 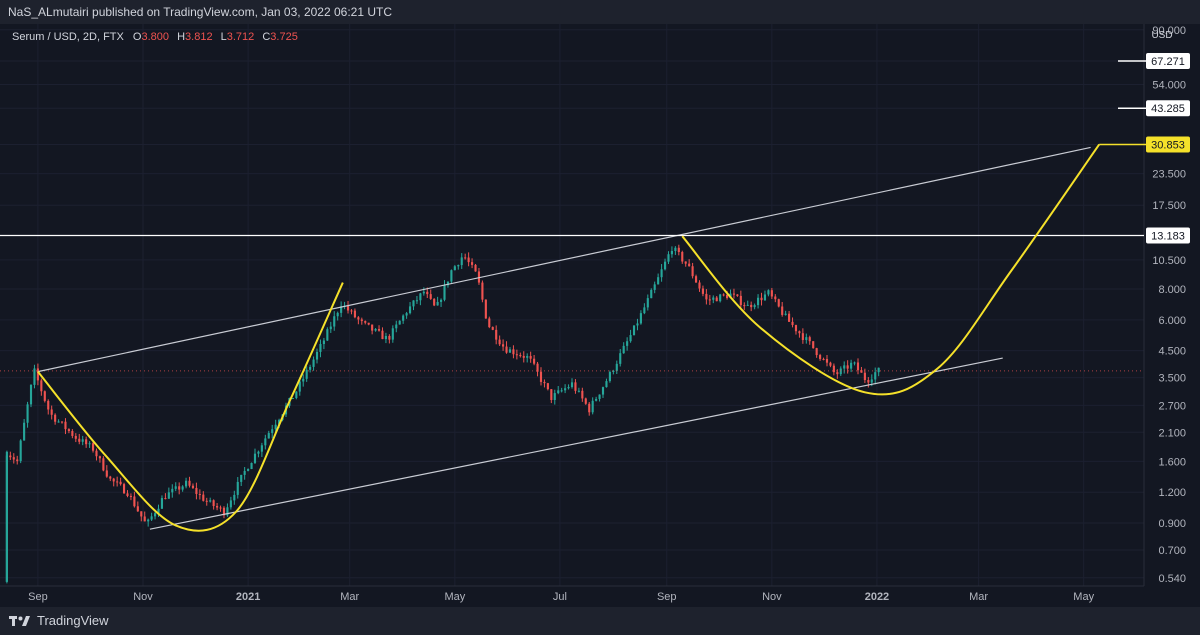 I want to click on legend-open-value: 3.800, so click(x=155, y=37).